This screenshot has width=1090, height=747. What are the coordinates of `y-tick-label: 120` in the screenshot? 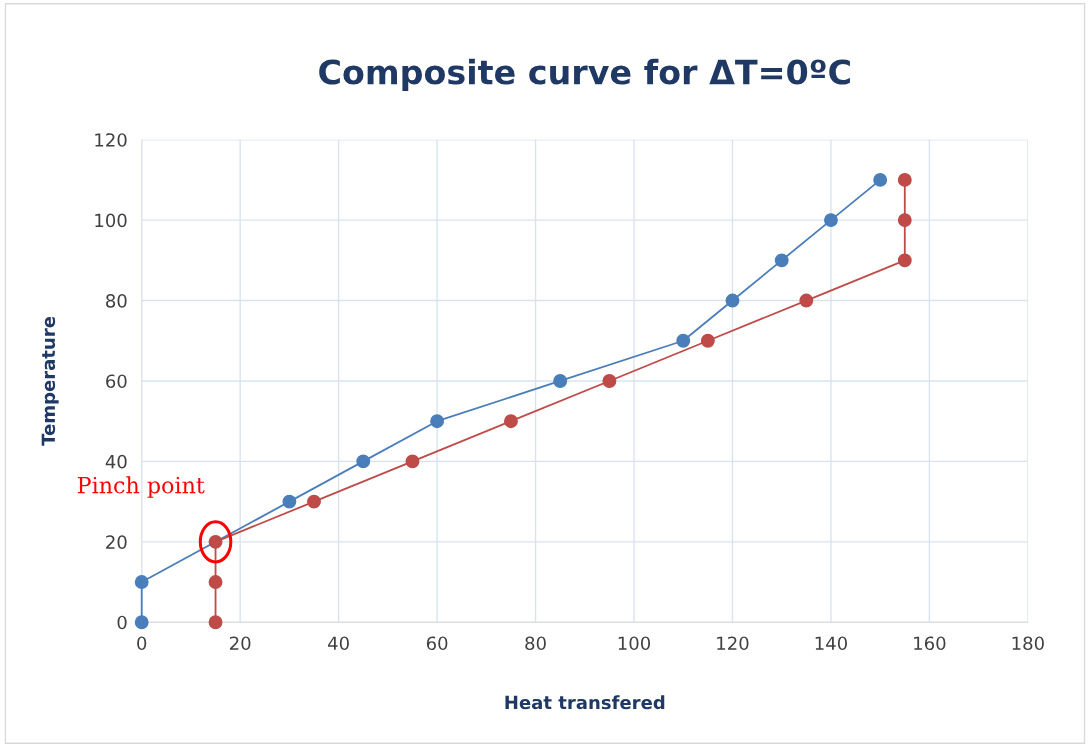 It's located at (111, 140).